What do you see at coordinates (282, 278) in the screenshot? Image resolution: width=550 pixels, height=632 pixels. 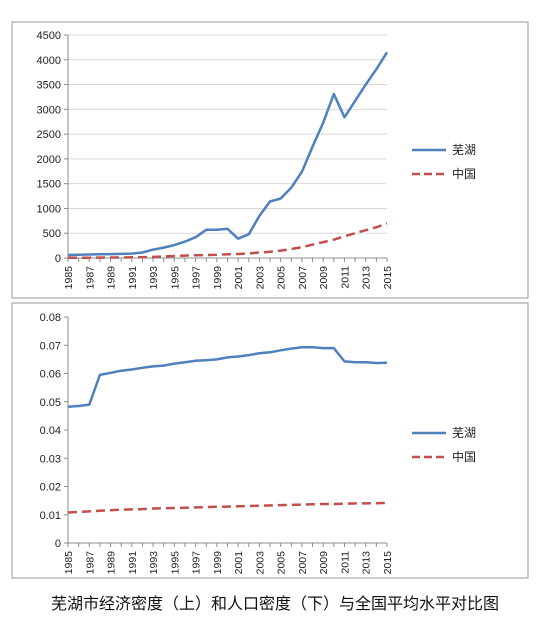 I see `top-xtick-label: 2005` at bounding box center [282, 278].